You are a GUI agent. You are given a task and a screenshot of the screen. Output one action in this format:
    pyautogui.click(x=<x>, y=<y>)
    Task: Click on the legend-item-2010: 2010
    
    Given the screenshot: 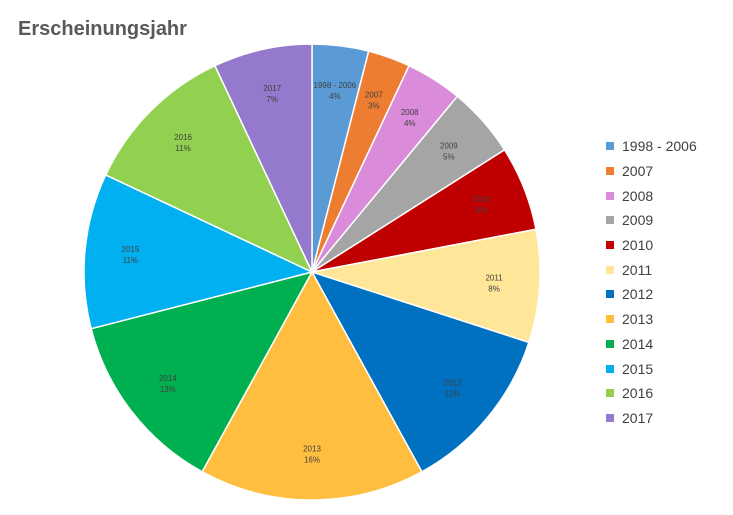 What is the action you would take?
    pyautogui.click(x=651, y=245)
    